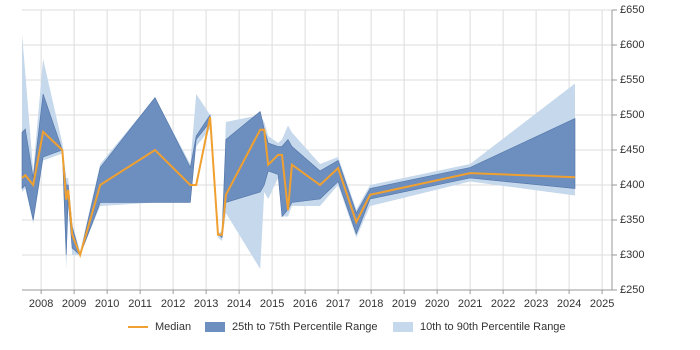 The height and width of the screenshot is (350, 700). Describe the element at coordinates (632, 150) in the screenshot. I see `y-tick-label: £450` at that location.